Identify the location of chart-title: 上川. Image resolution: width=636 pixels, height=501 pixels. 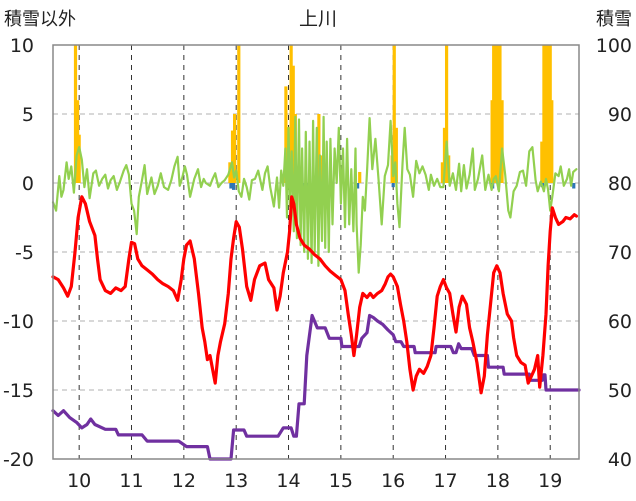
(318, 19).